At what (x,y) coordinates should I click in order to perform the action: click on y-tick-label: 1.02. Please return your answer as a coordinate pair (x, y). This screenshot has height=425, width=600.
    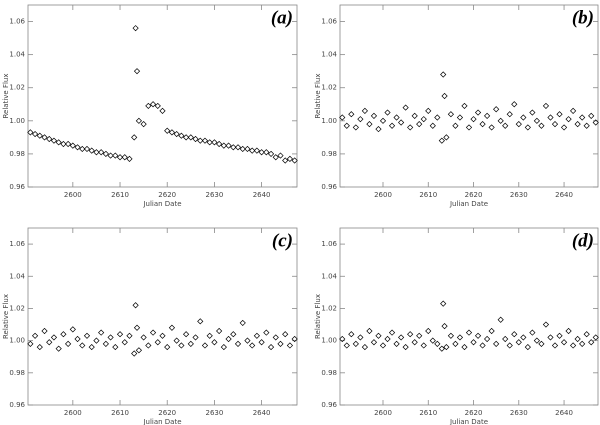
    Looking at the image, I should click on (329, 88).